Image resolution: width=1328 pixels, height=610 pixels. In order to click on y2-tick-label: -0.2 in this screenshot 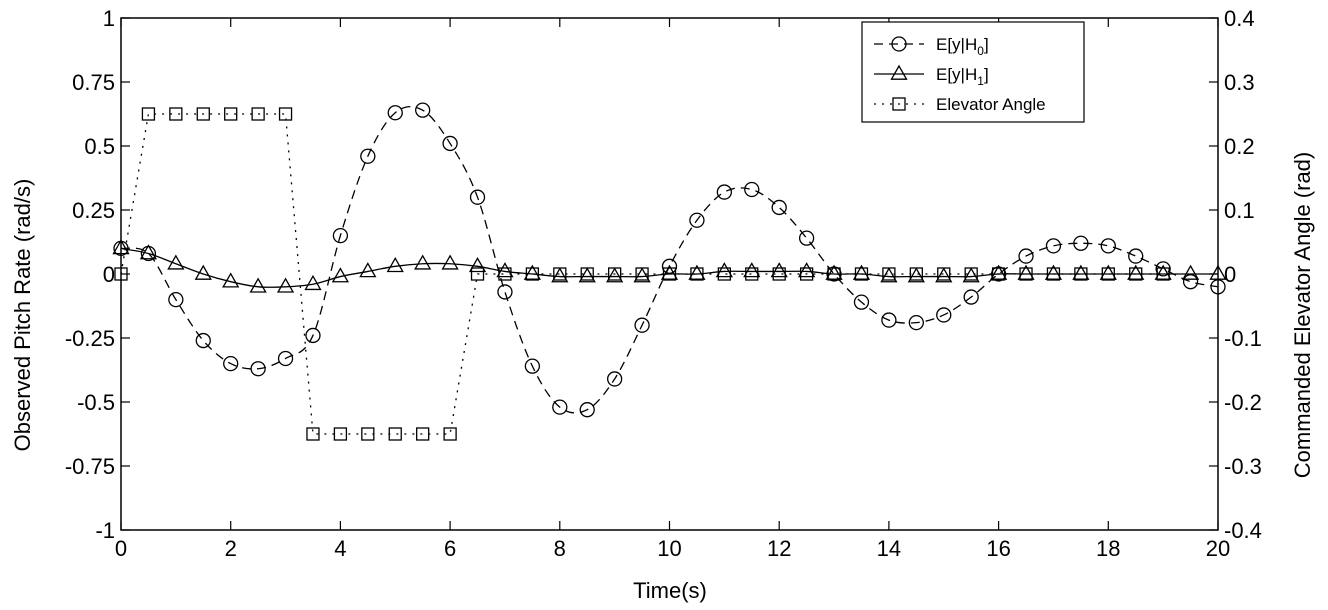, I will do `click(1243, 402)`.